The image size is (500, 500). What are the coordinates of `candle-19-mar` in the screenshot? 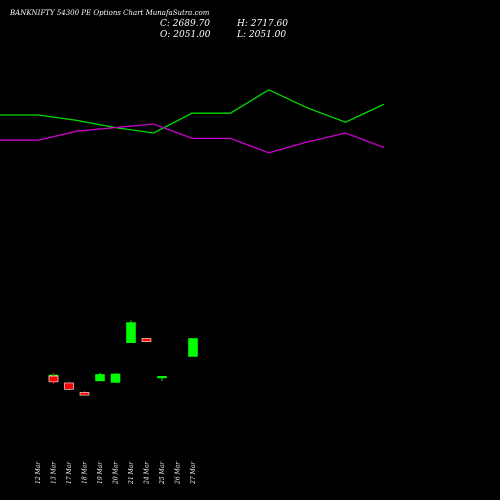 It's located at (100, 377).